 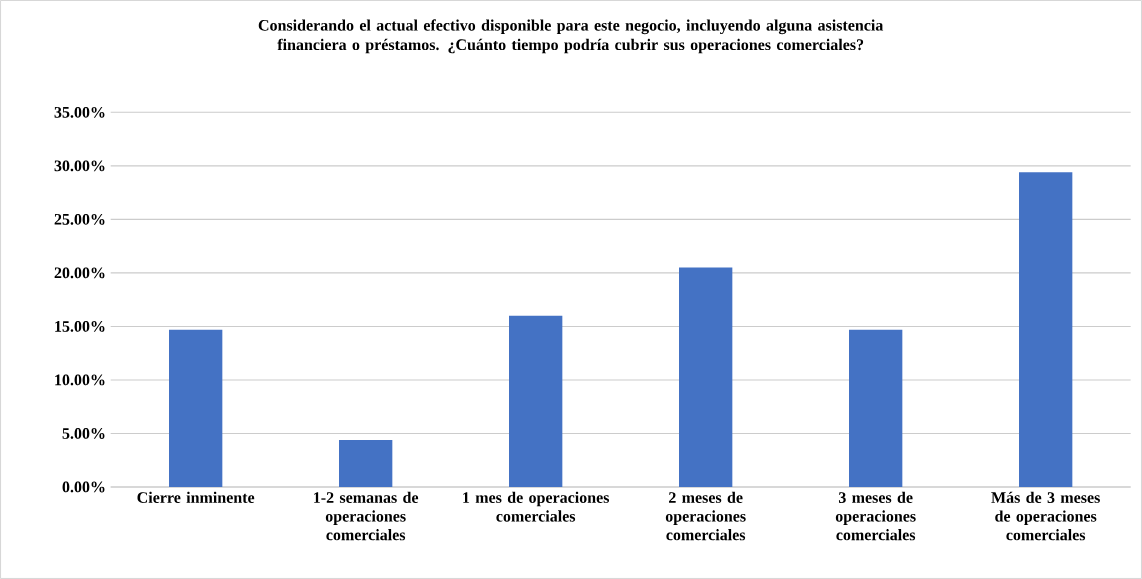 I want to click on y-tick-label: 20.00%, so click(x=79, y=273).